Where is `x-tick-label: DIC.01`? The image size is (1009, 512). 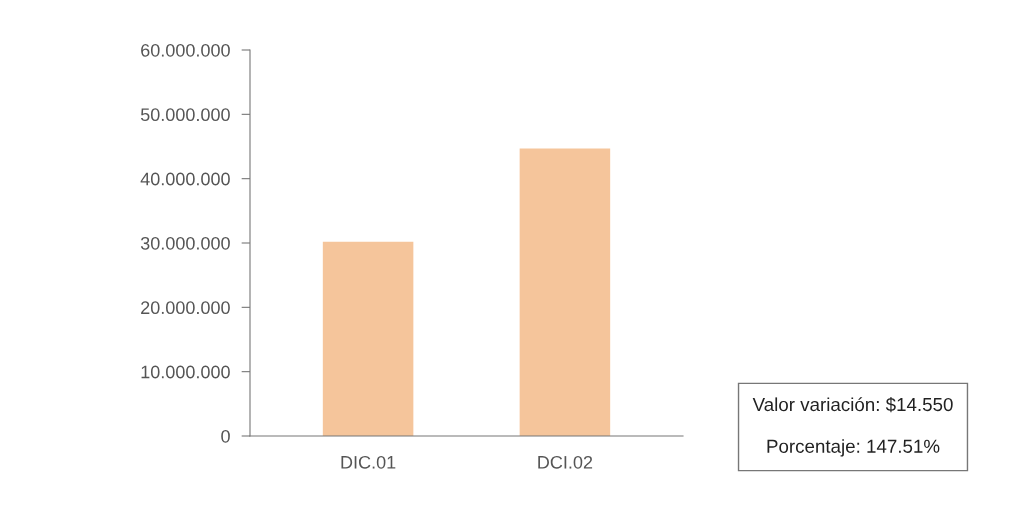
x-tick-label: DIC.01 is located at coordinates (368, 462).